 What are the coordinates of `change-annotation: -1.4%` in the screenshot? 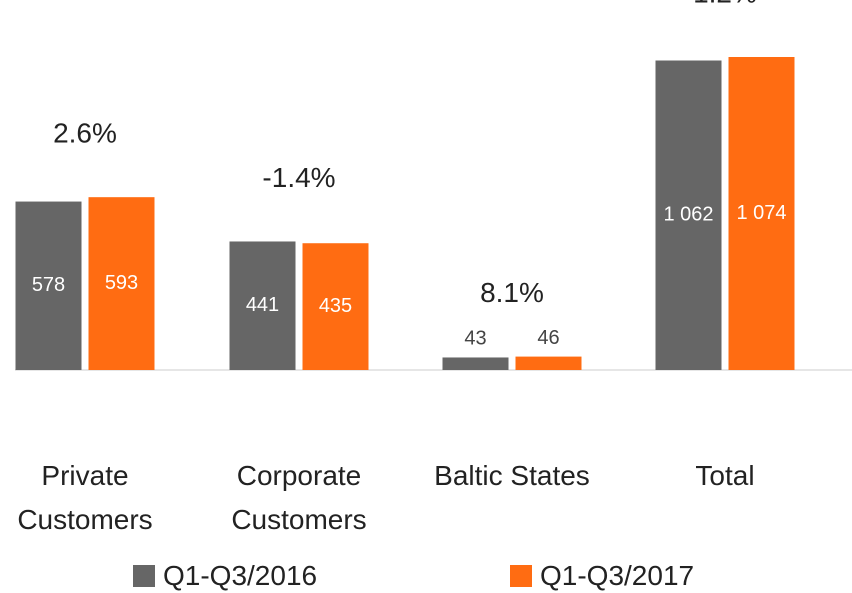 It's located at (298, 177).